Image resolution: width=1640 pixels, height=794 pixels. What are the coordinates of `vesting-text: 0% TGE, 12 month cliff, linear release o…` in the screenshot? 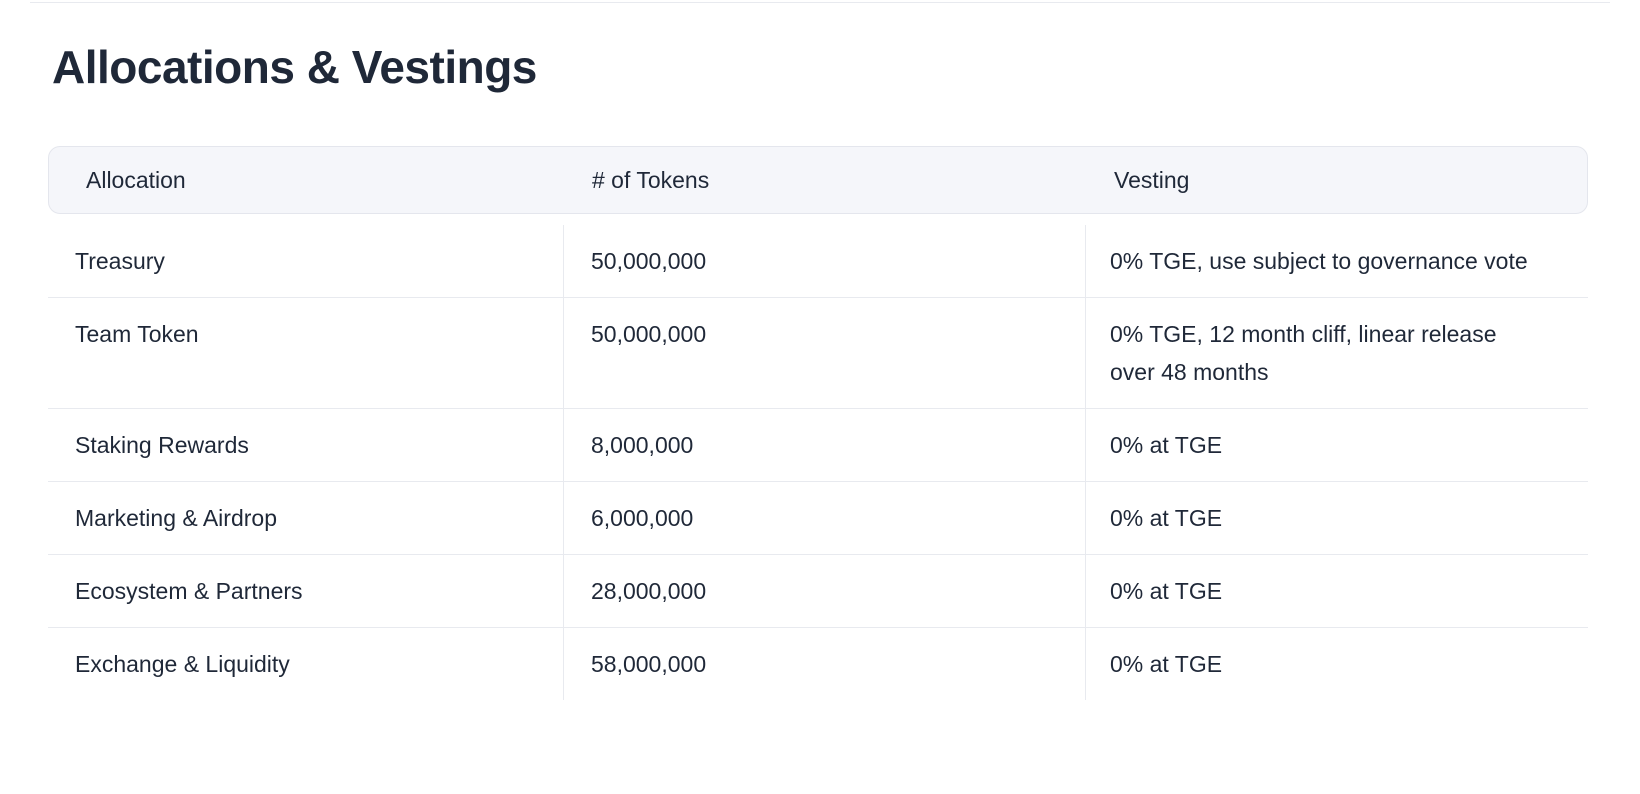 It's located at (1303, 353).